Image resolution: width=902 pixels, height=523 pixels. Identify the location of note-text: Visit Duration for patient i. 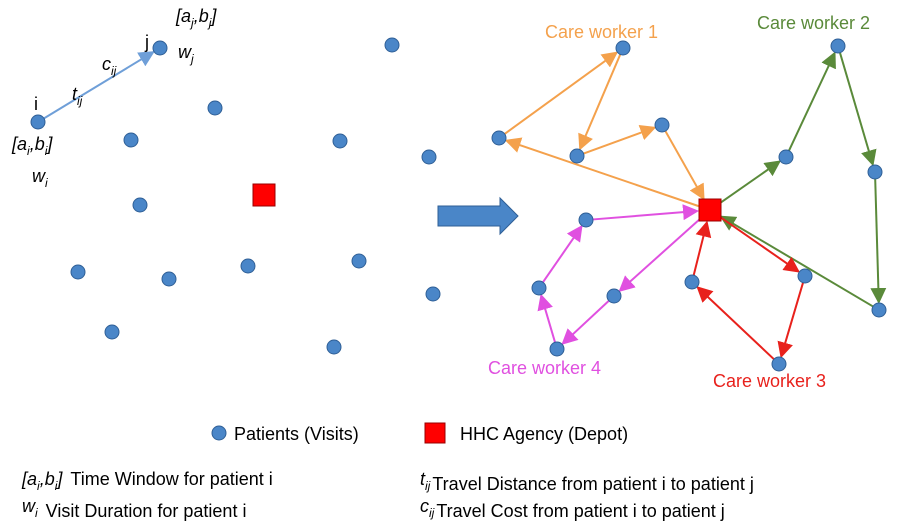
(146, 511).